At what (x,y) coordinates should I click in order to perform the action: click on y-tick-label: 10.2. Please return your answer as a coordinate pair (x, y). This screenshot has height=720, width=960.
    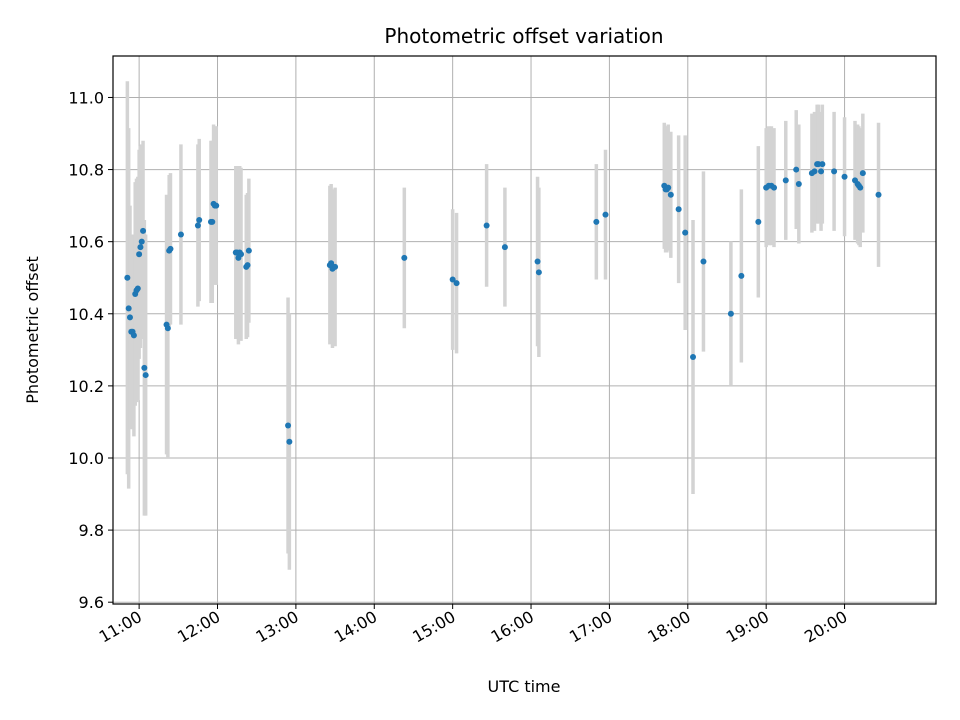
    Looking at the image, I should click on (86, 386).